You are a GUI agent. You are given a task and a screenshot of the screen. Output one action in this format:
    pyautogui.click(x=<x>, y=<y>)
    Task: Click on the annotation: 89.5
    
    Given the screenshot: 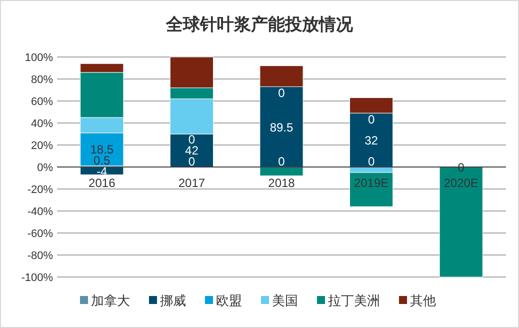 What is the action you would take?
    pyautogui.click(x=282, y=127)
    